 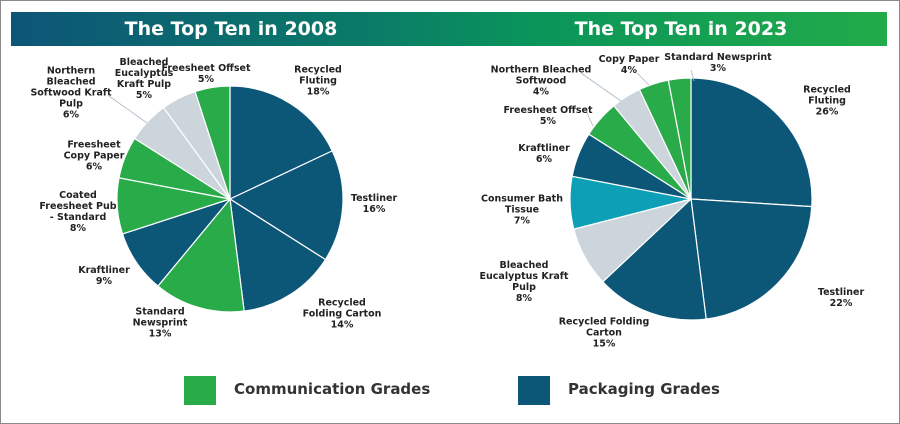 I want to click on pie-slice-2008-standard-newsprint, so click(x=201, y=255).